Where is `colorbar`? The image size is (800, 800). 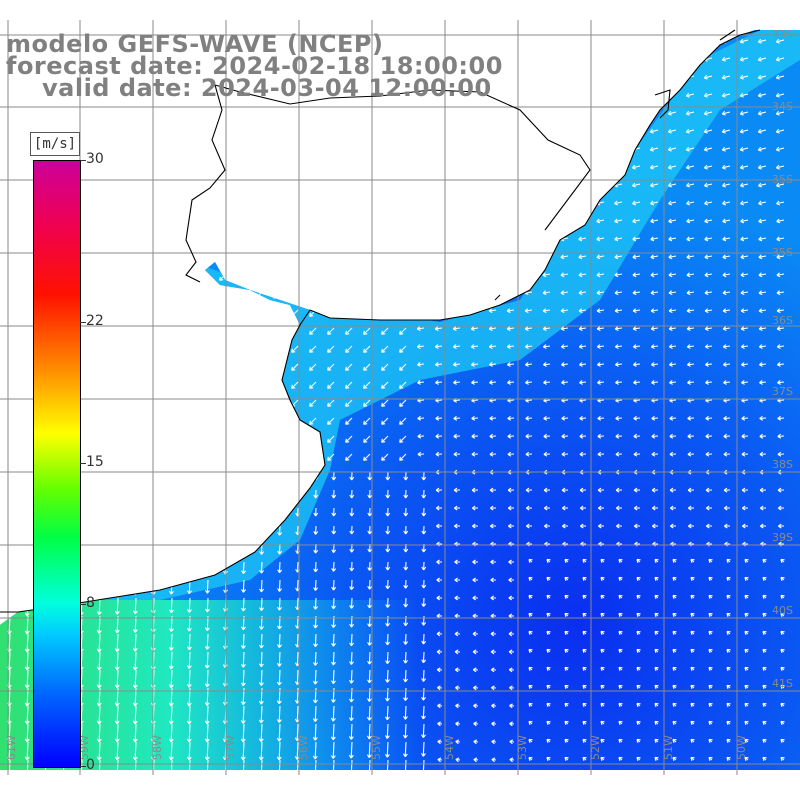
colorbar is located at coordinates (57, 464).